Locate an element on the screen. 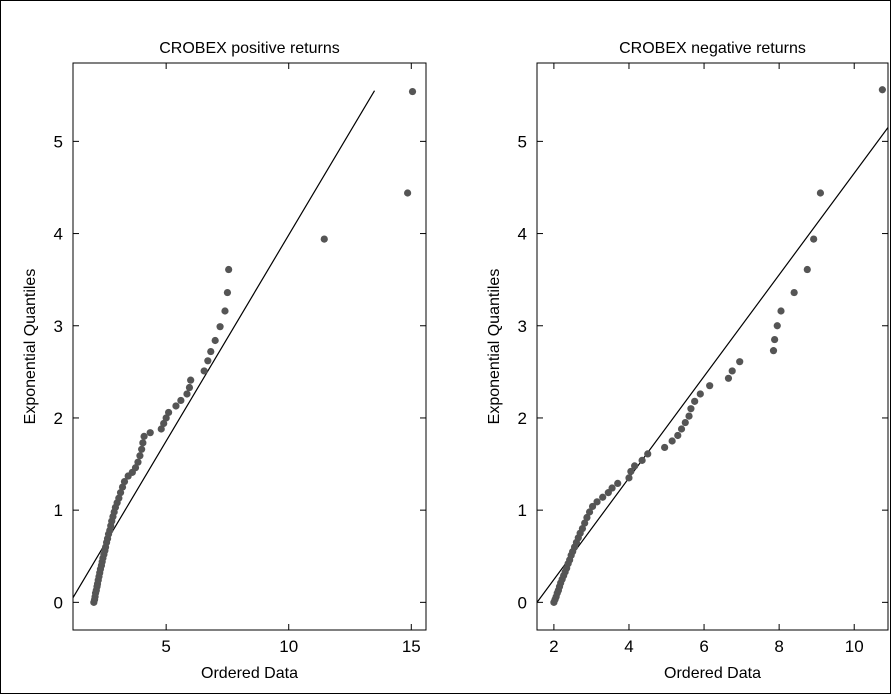 The width and height of the screenshot is (891, 694). x-tick-label: 5 is located at coordinates (165, 646).